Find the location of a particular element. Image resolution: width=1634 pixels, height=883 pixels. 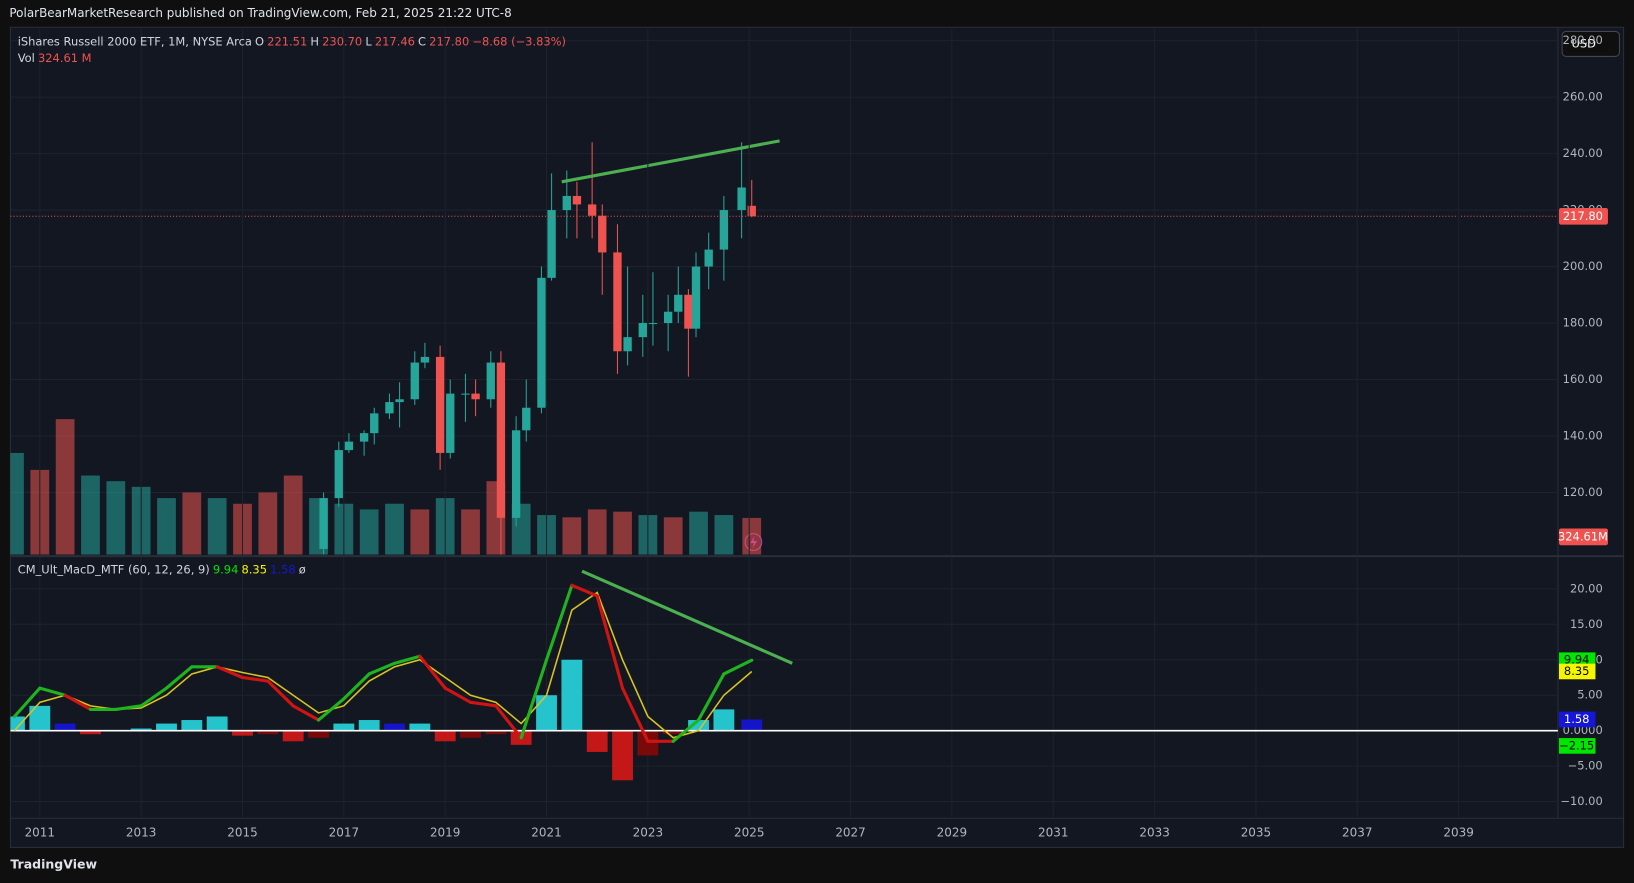

indicator-extra: ø is located at coordinates (302, 570).